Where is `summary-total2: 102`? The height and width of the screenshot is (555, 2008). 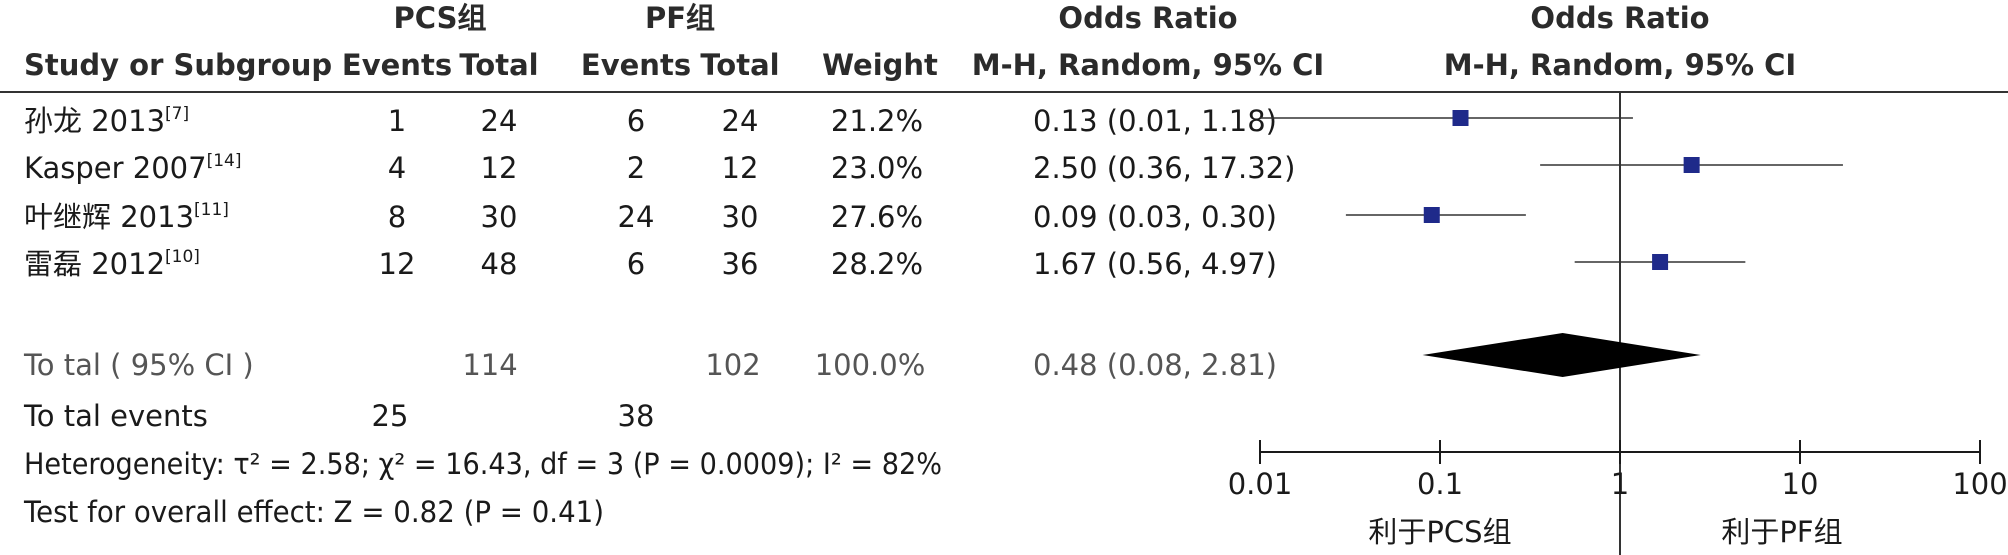
summary-total2: 102 is located at coordinates (732, 365).